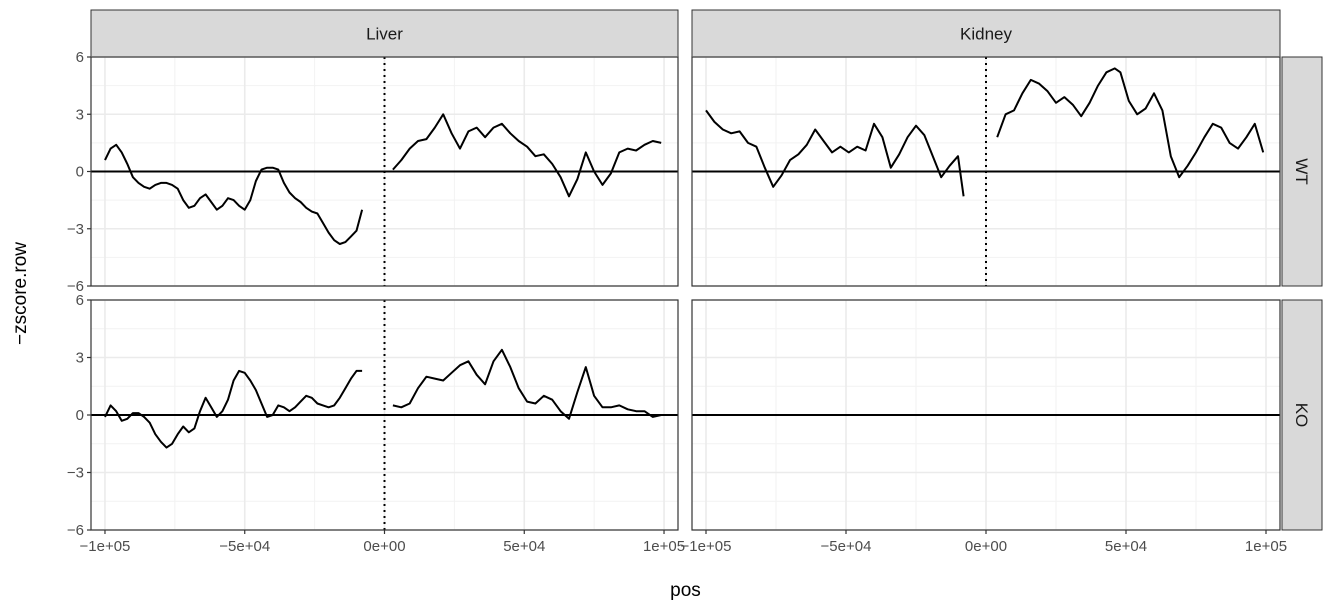  I want to click on facet-strip-kidney, so click(986, 33).